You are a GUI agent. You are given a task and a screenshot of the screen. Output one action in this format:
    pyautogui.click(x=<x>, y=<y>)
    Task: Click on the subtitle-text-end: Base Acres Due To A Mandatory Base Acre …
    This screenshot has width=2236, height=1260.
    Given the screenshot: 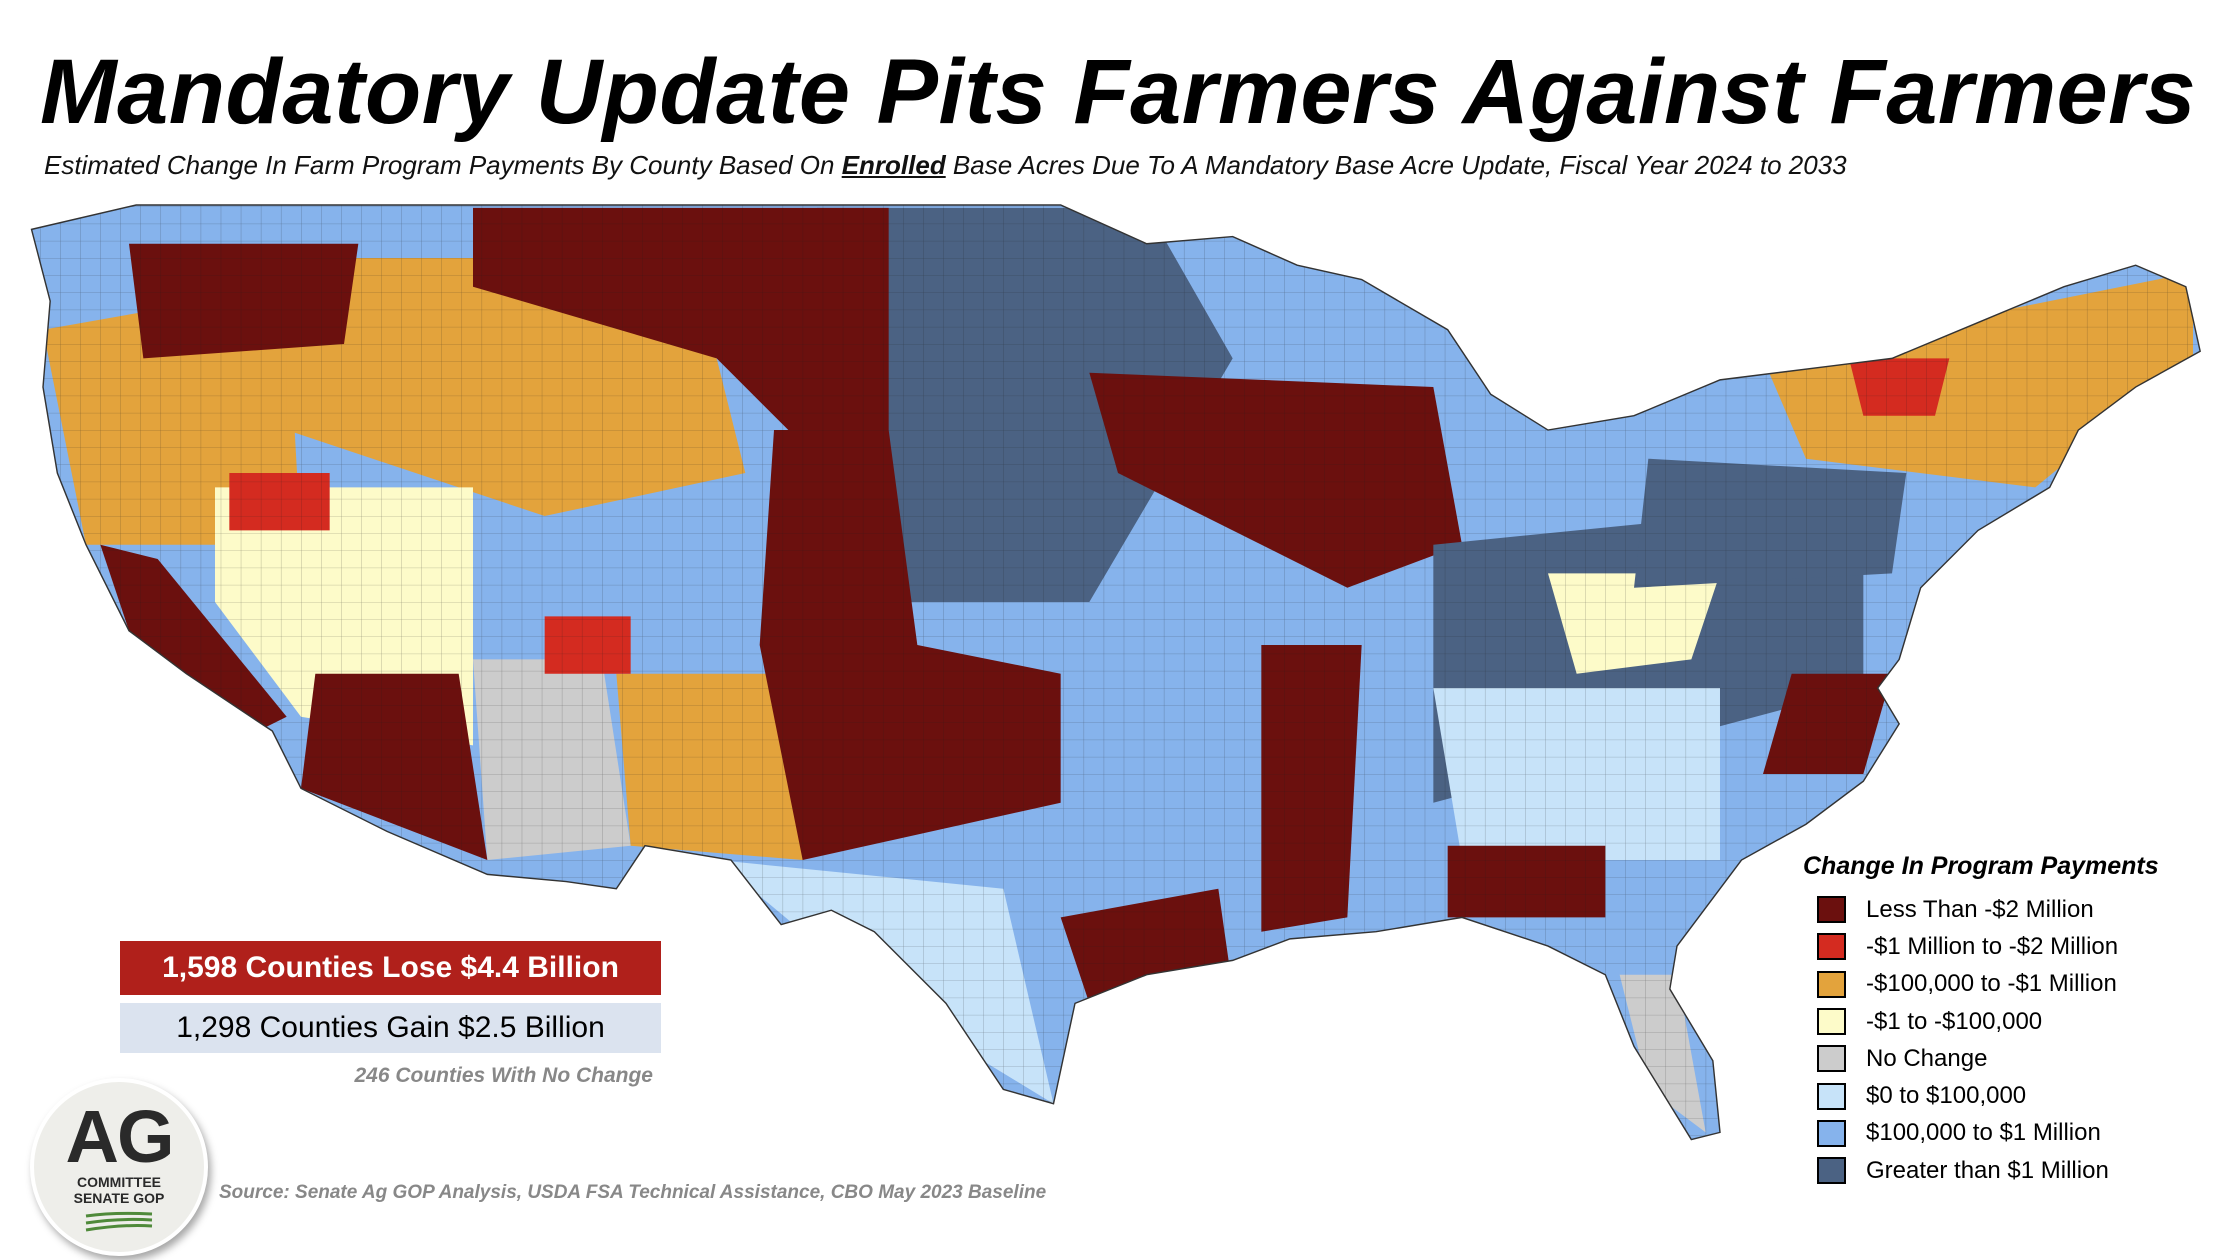 What is the action you would take?
    pyautogui.click(x=1396, y=165)
    